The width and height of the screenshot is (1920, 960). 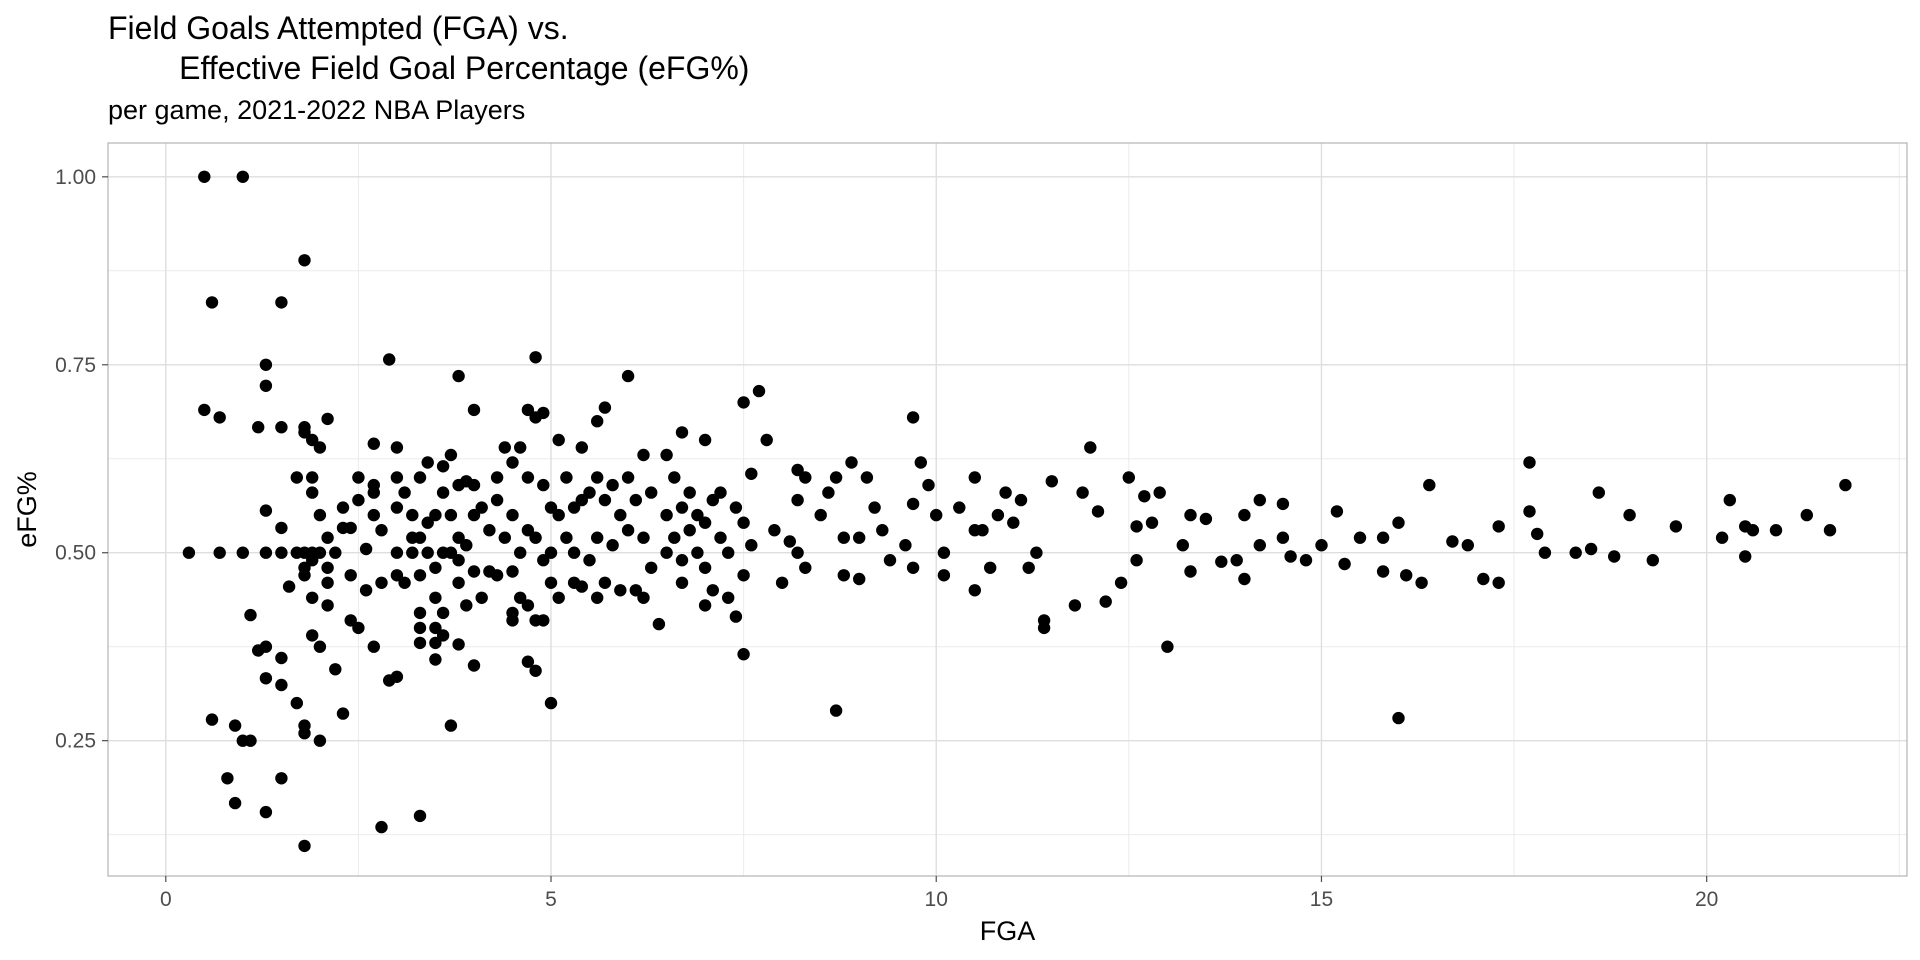 What do you see at coordinates (75, 553) in the screenshot?
I see `y-tick-label: 0.50` at bounding box center [75, 553].